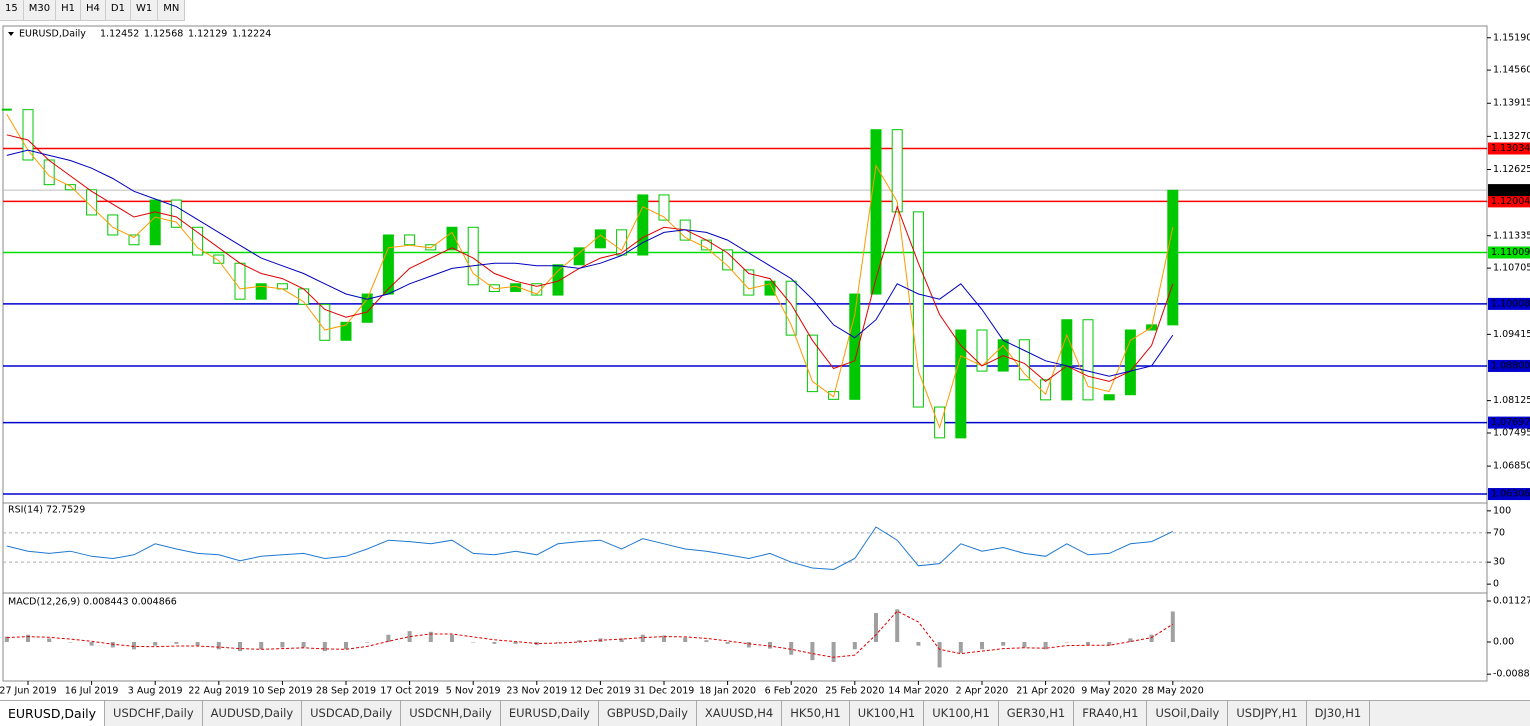 This screenshot has width=1530, height=726. I want to click on y-tick-label: 1.13915, so click(1511, 103).